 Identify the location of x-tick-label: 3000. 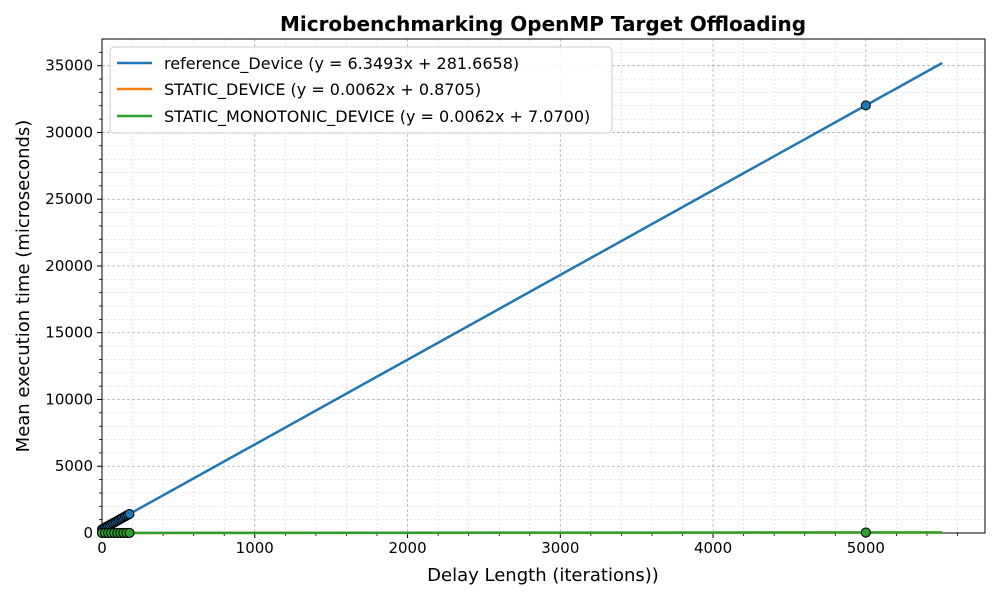
(560, 548).